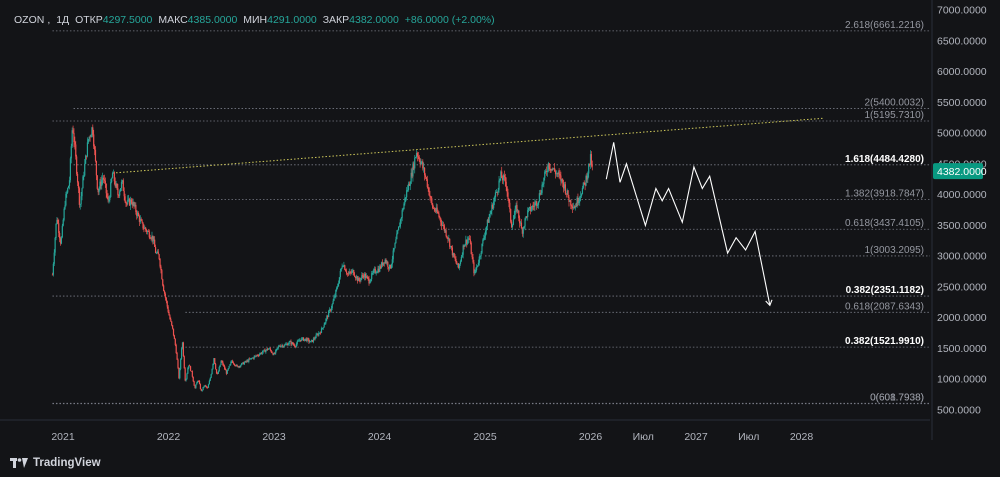  What do you see at coordinates (958, 171) in the screenshot?
I see `last-price-badge` at bounding box center [958, 171].